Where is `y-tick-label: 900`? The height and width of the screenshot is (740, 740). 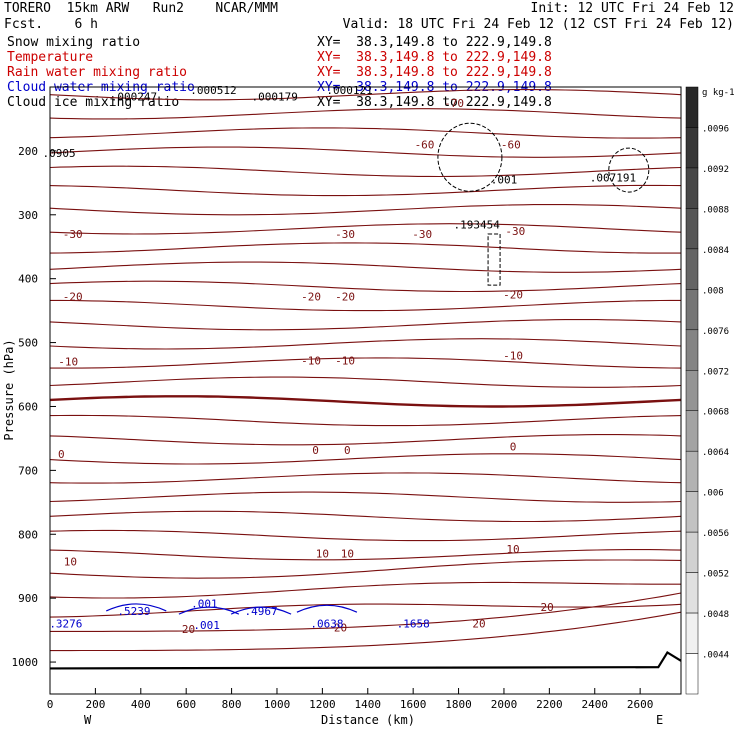 y-tick-label: 900 is located at coordinates (28, 598).